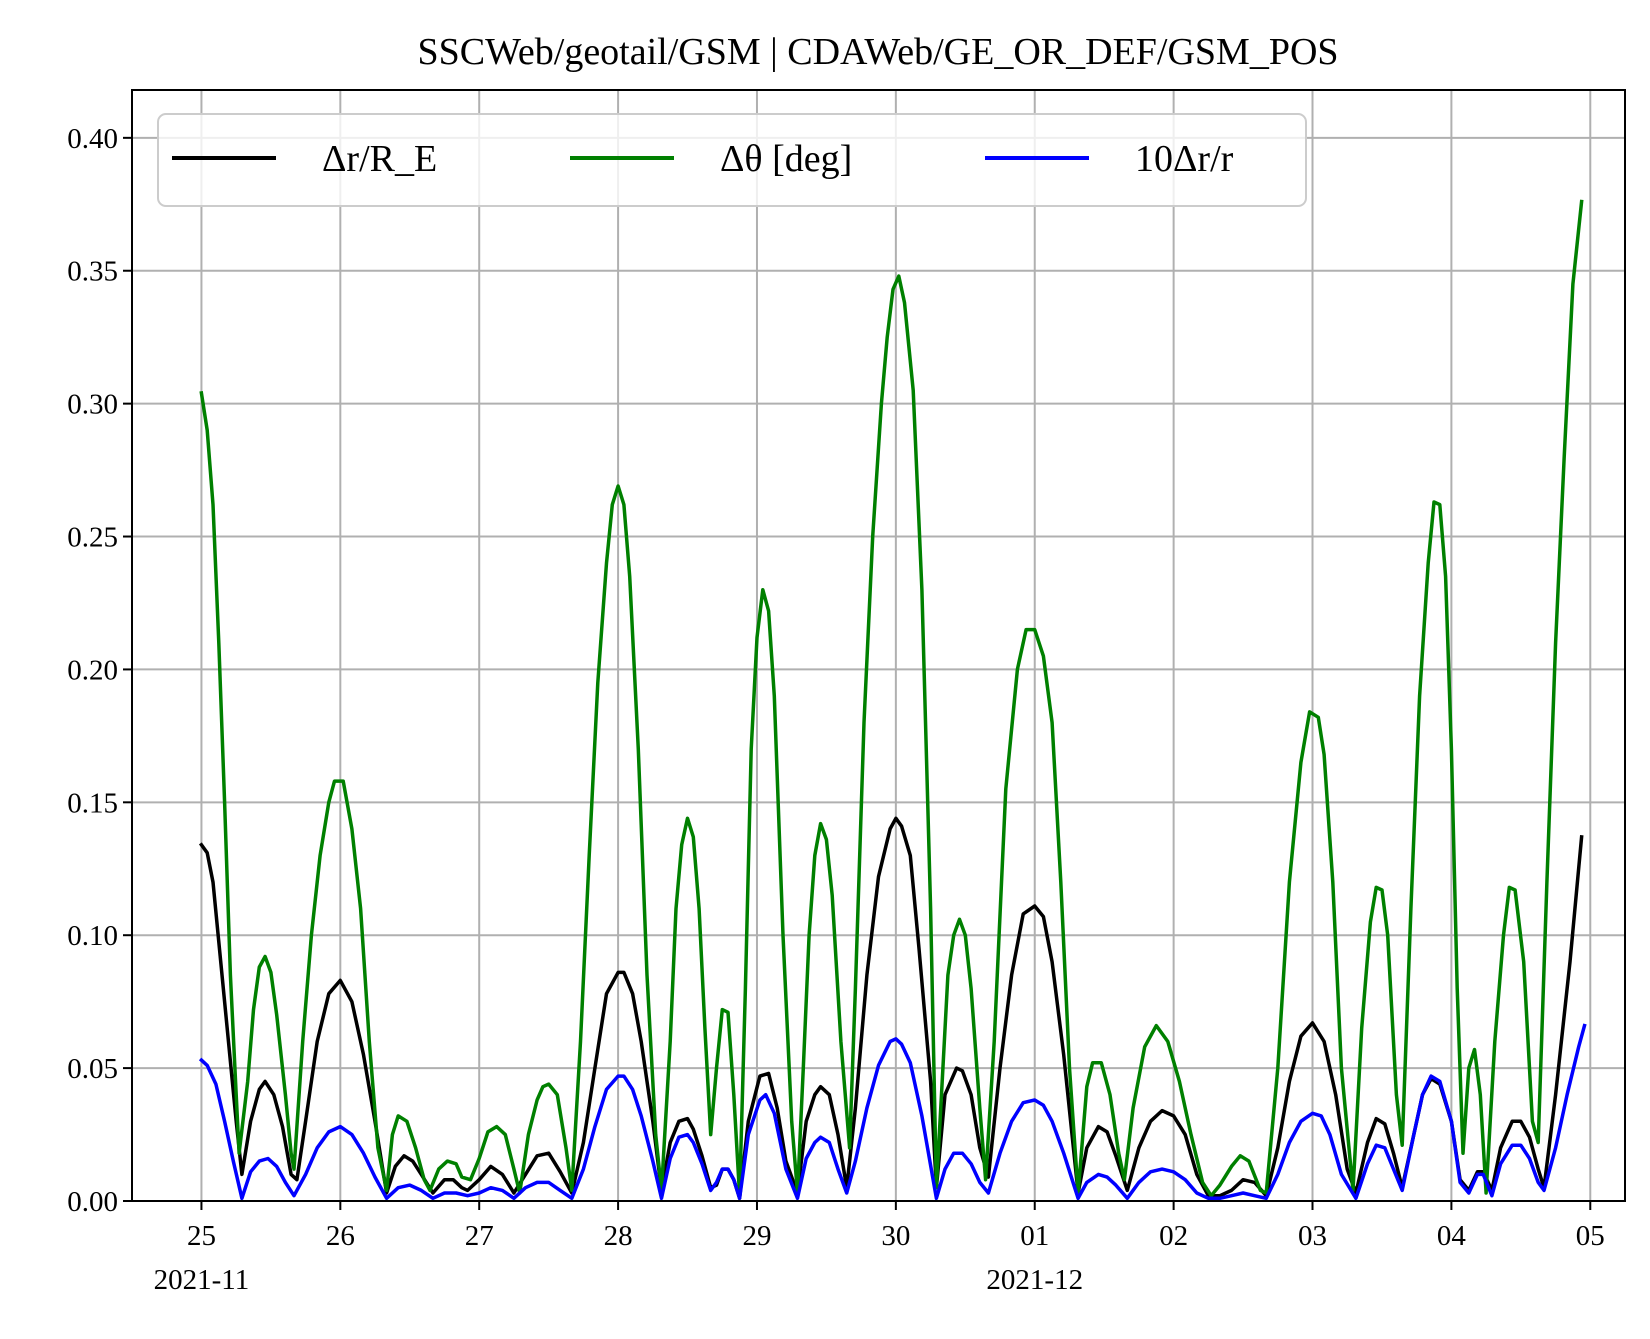 The image size is (1650, 1339). Describe the element at coordinates (879, 1248) in the screenshot. I see `x-axis: 25 2021-11 26 27 28 29 30 01 2021-12 02 03 04 05` at that location.